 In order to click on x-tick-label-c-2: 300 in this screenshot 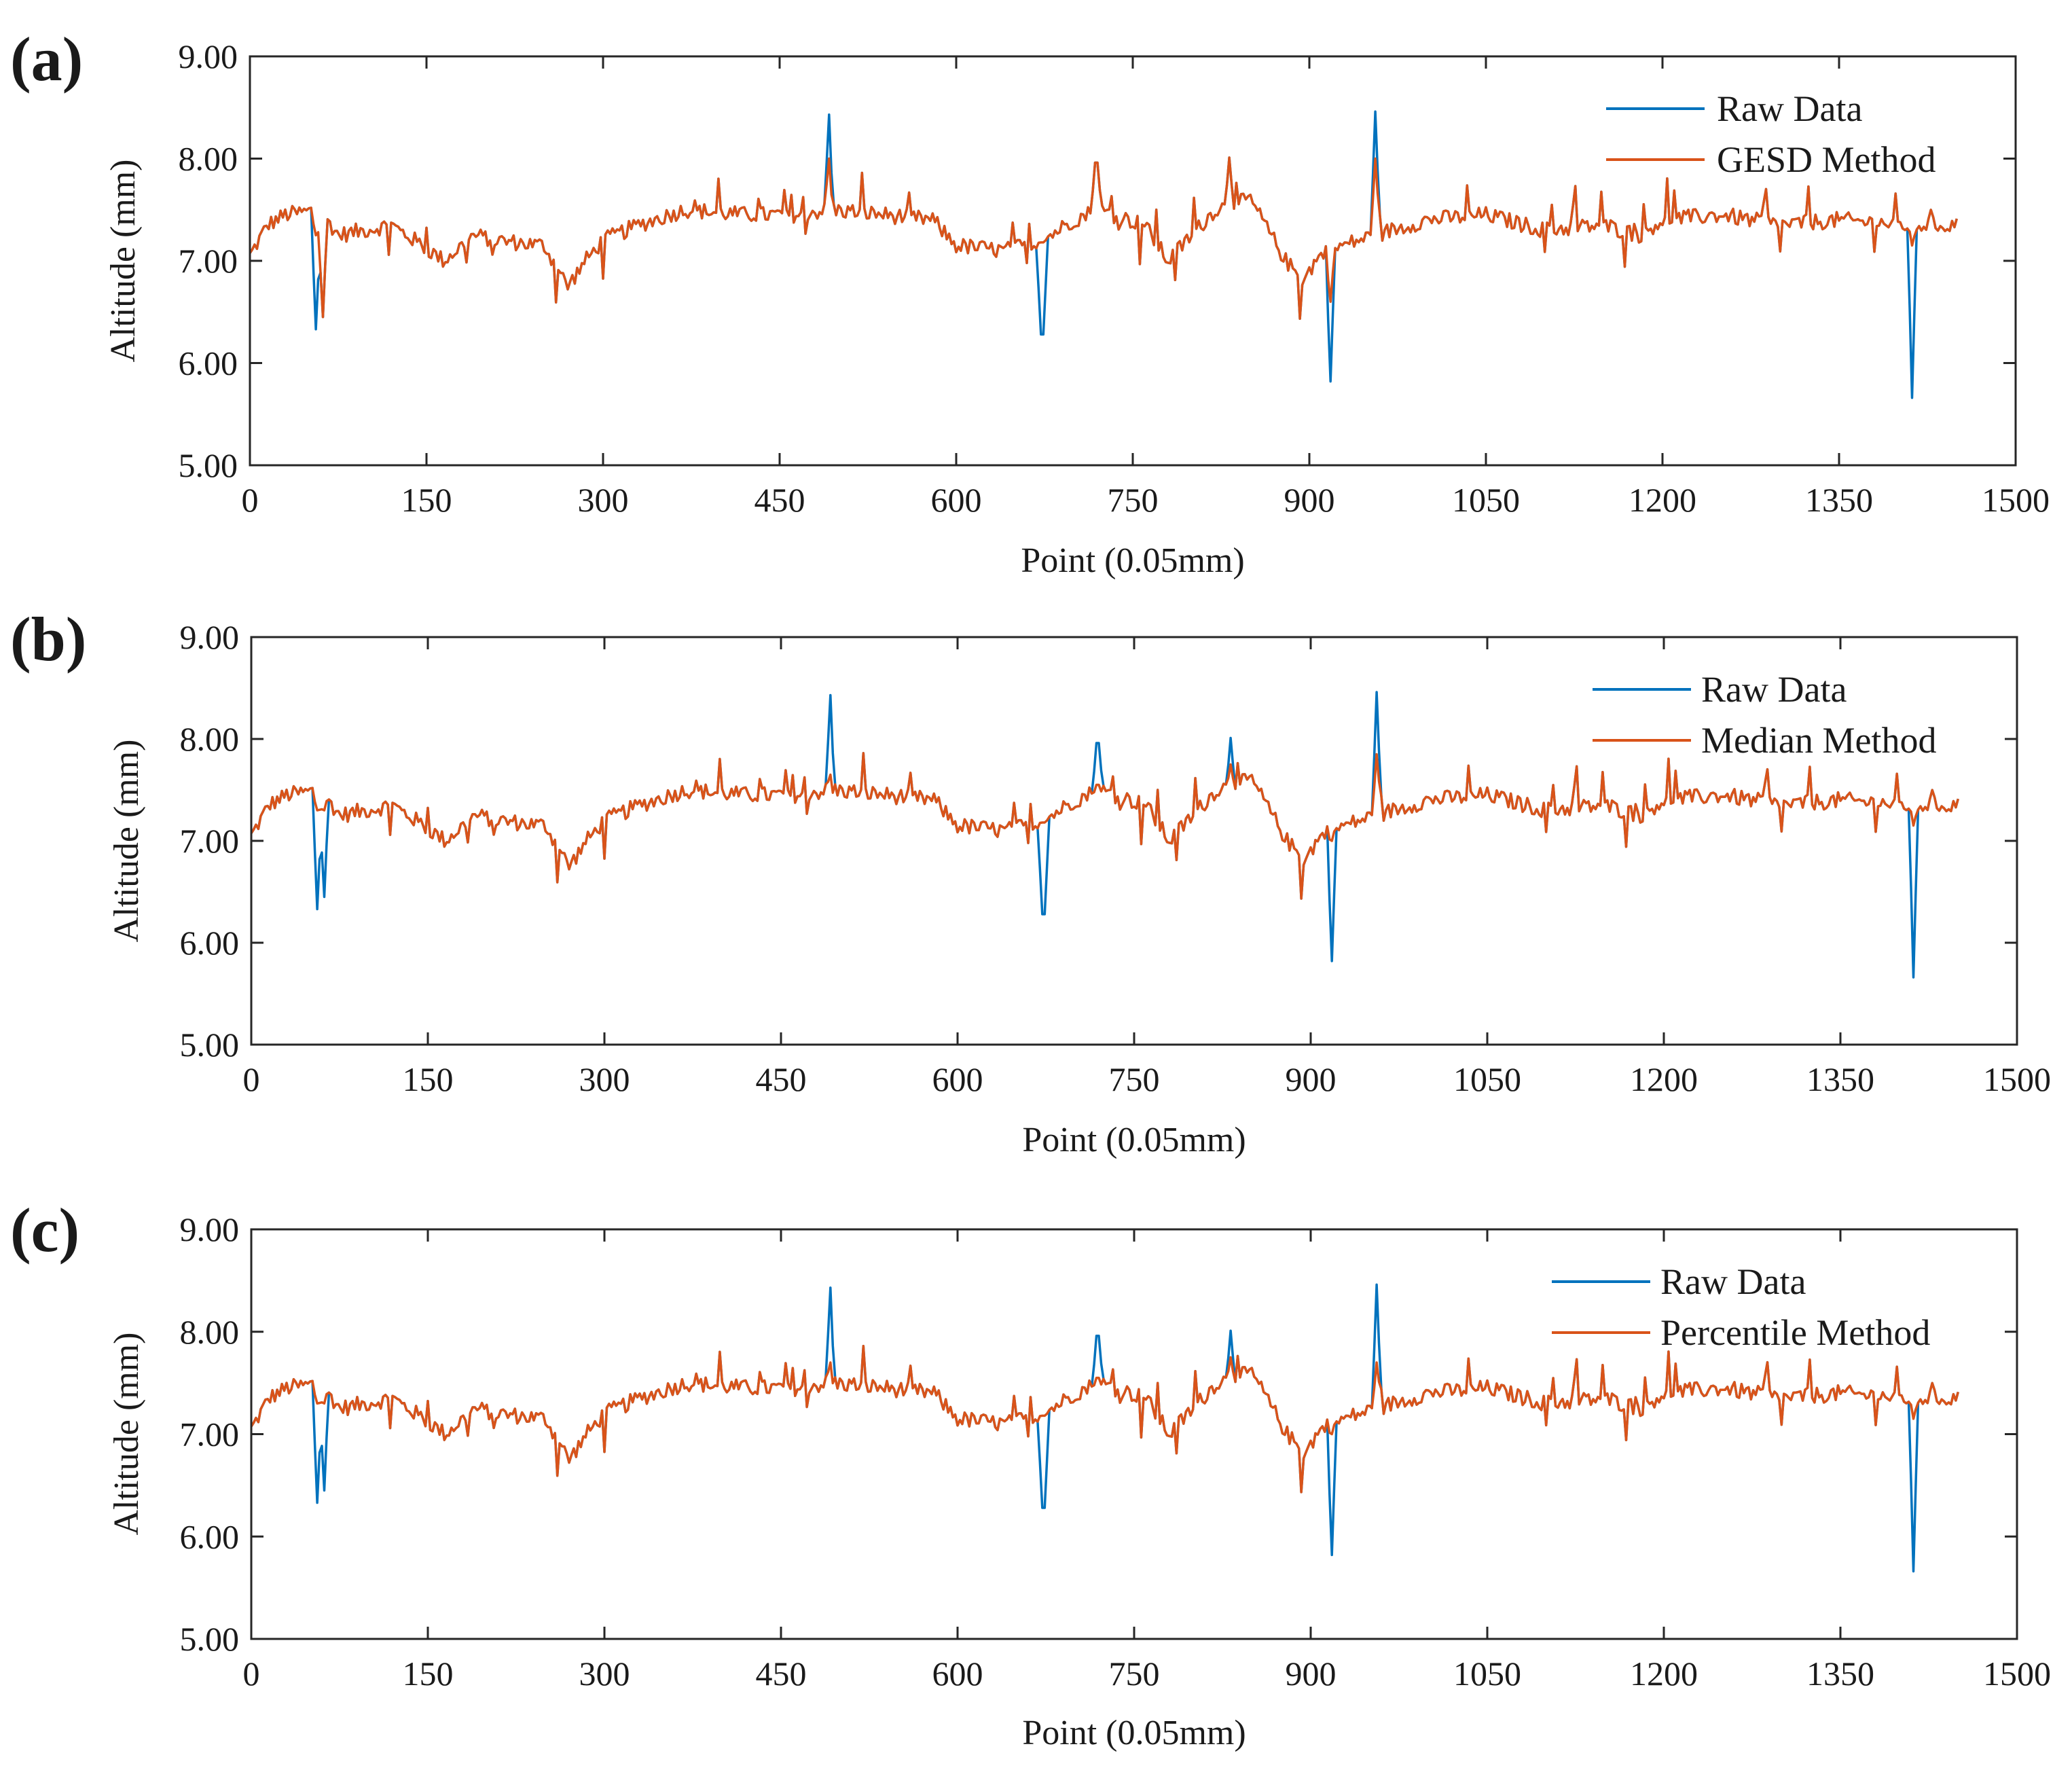, I will do `click(604, 1674)`.